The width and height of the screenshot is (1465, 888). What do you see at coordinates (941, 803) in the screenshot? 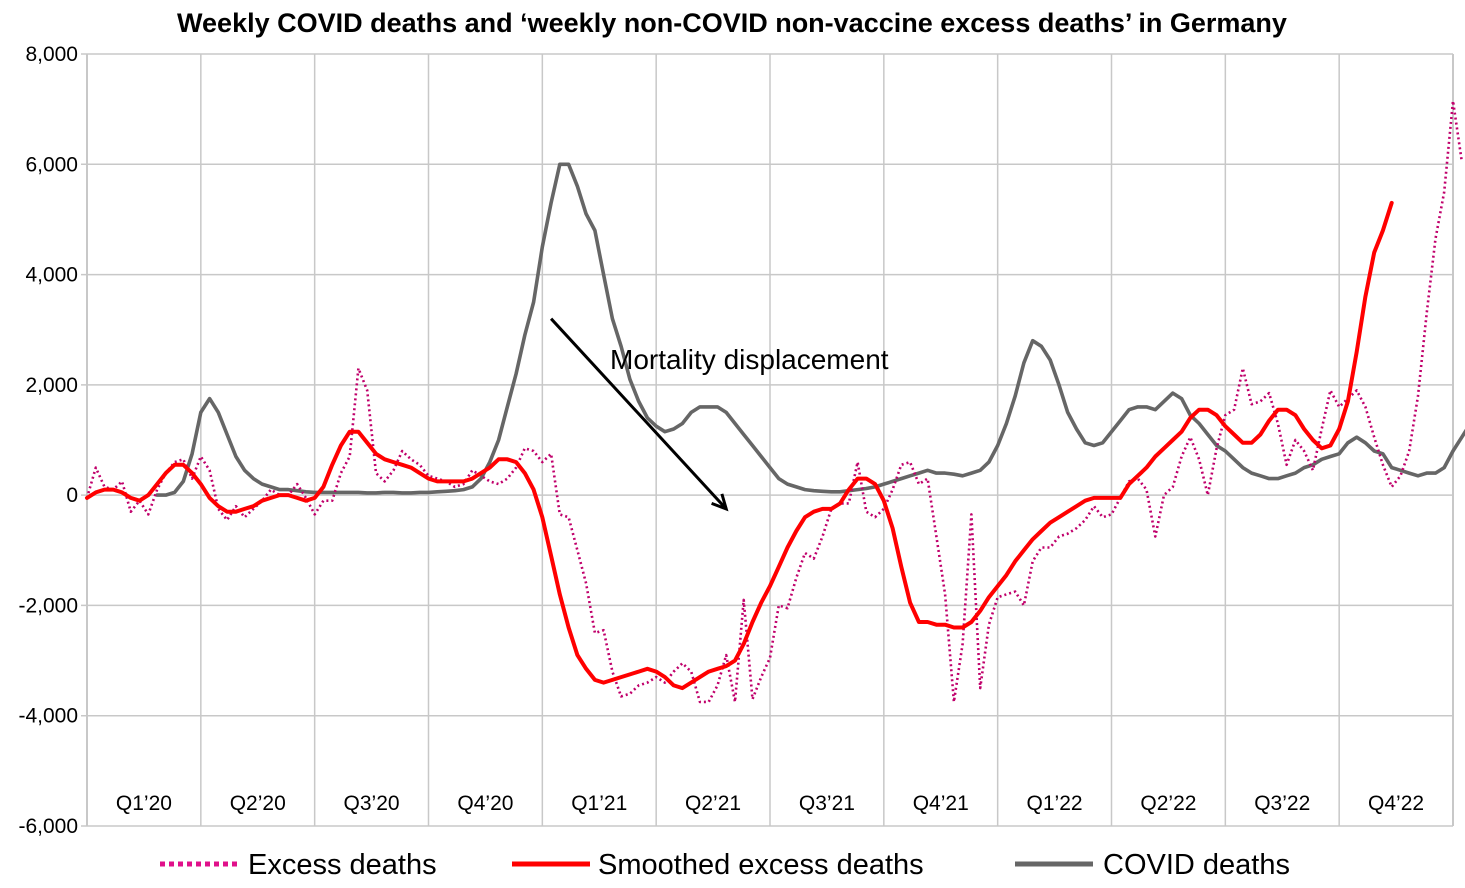
I see `x-tick-label: Q4’21` at bounding box center [941, 803].